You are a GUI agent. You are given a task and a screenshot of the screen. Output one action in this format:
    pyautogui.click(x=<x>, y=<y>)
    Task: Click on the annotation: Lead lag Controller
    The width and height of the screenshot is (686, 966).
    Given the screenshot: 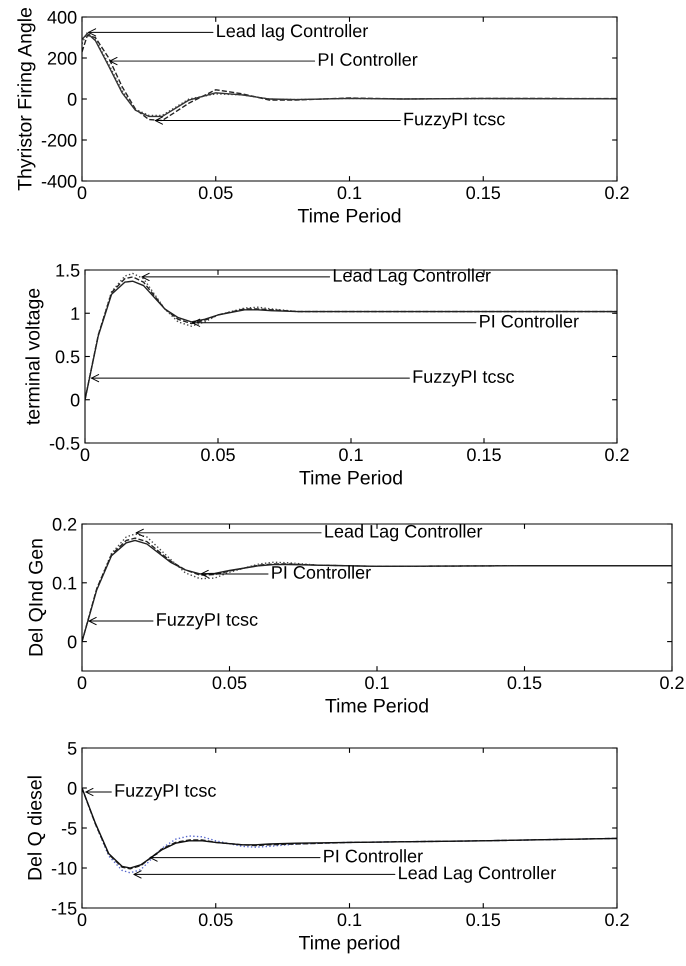 What is the action you would take?
    pyautogui.click(x=292, y=32)
    